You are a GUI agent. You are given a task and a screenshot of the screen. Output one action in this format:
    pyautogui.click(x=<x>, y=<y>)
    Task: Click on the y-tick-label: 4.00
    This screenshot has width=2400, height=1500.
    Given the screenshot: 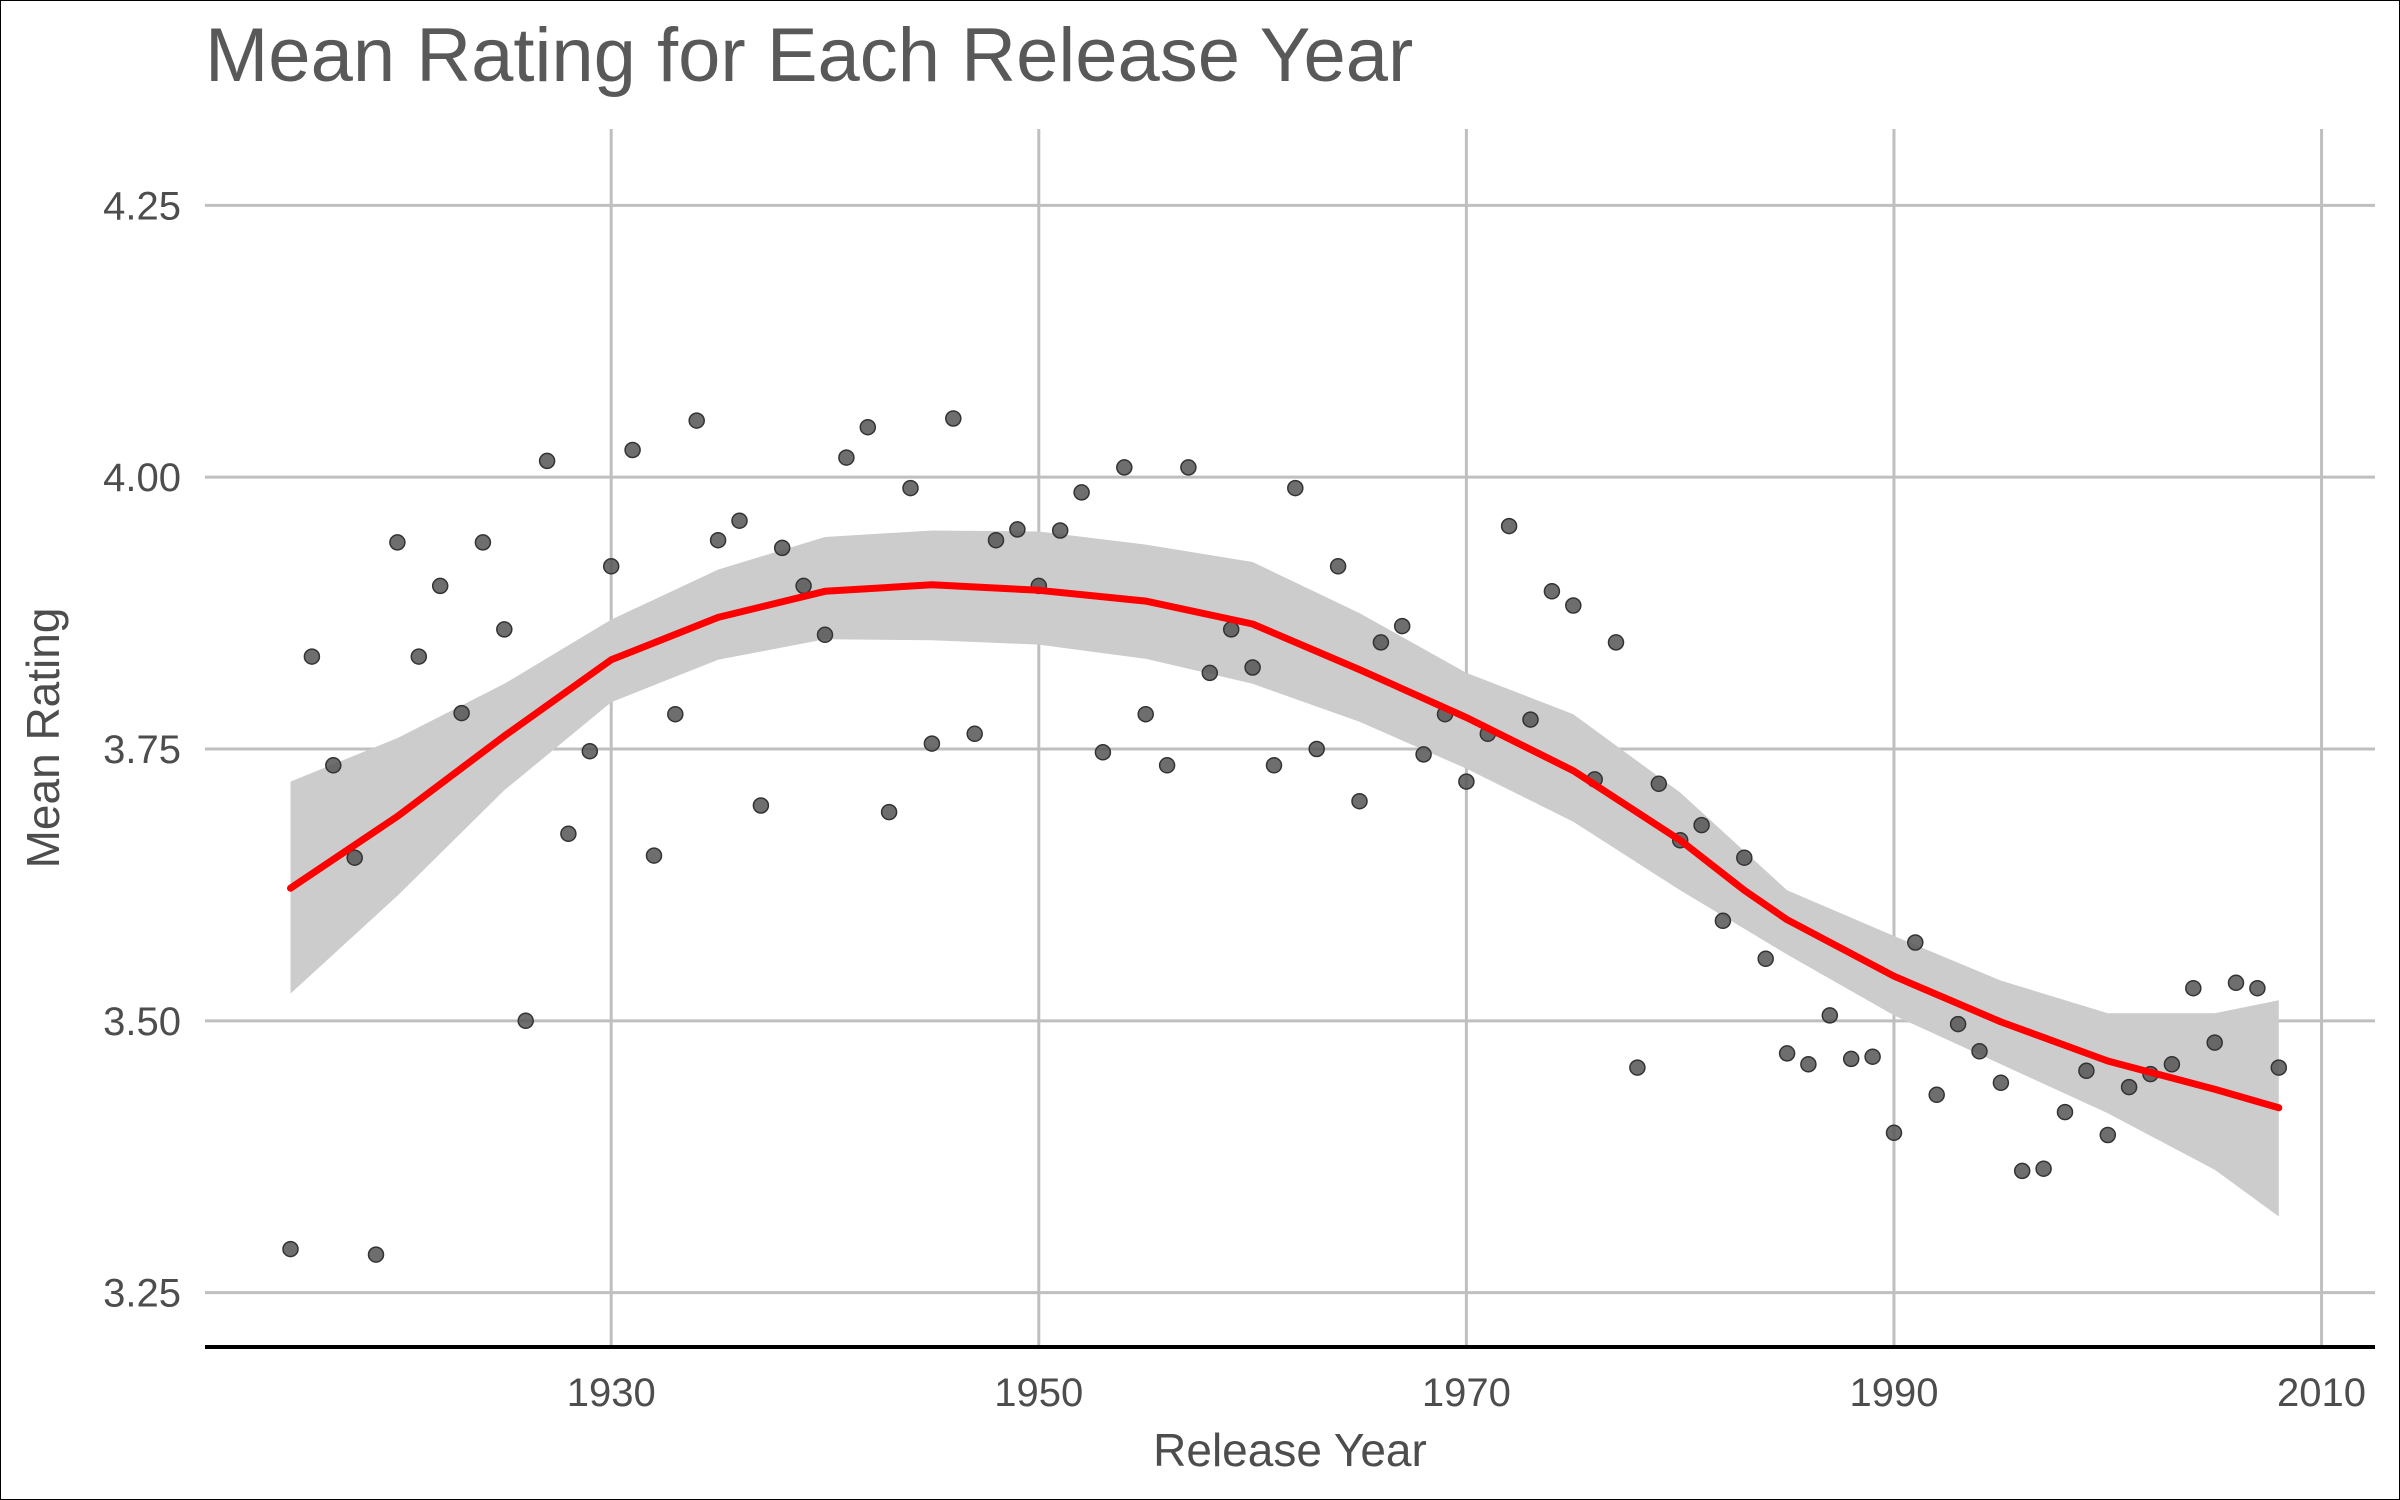 What is the action you would take?
    pyautogui.click(x=142, y=478)
    